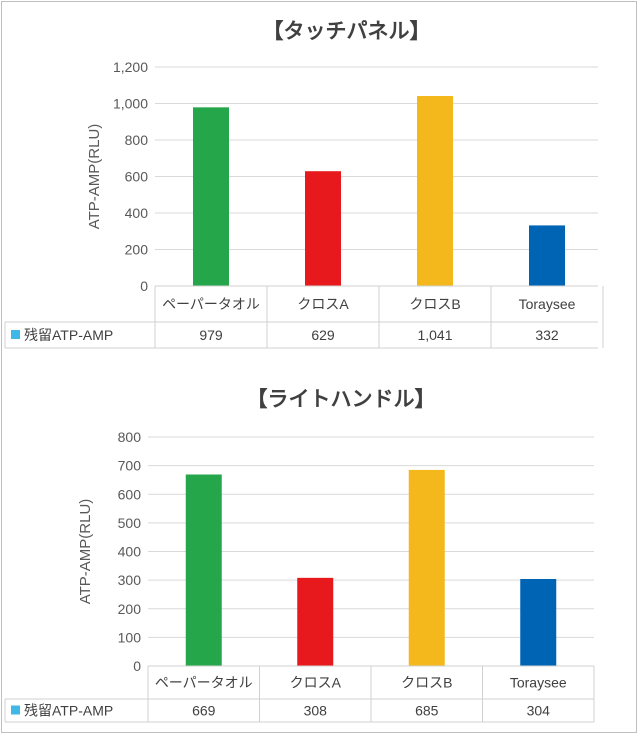 The width and height of the screenshot is (640, 736). What do you see at coordinates (130, 466) in the screenshot?
I see `y-tick-label: 700` at bounding box center [130, 466].